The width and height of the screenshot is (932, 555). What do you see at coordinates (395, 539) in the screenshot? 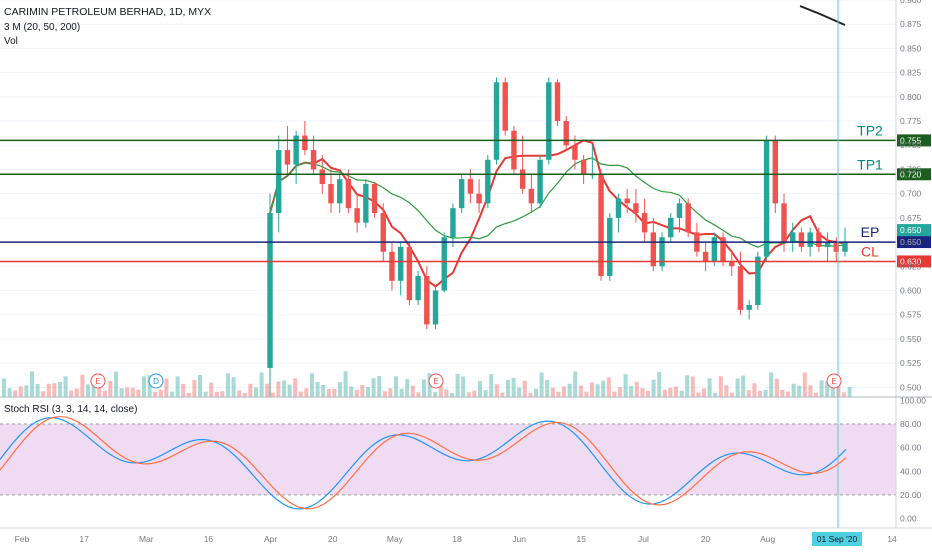
I see `time-tick-label: May` at bounding box center [395, 539].